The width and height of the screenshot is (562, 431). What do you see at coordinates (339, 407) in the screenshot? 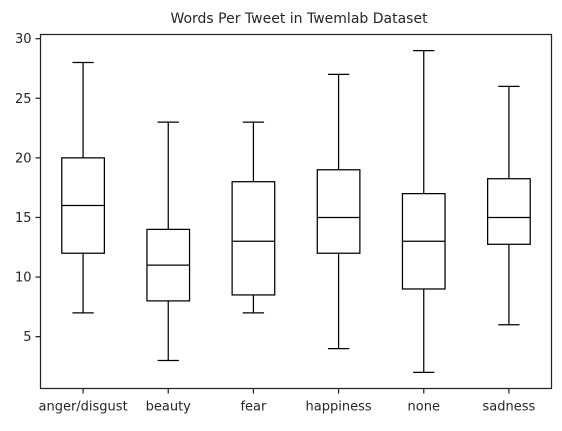
I see `x-tick-label: happiness` at bounding box center [339, 407].